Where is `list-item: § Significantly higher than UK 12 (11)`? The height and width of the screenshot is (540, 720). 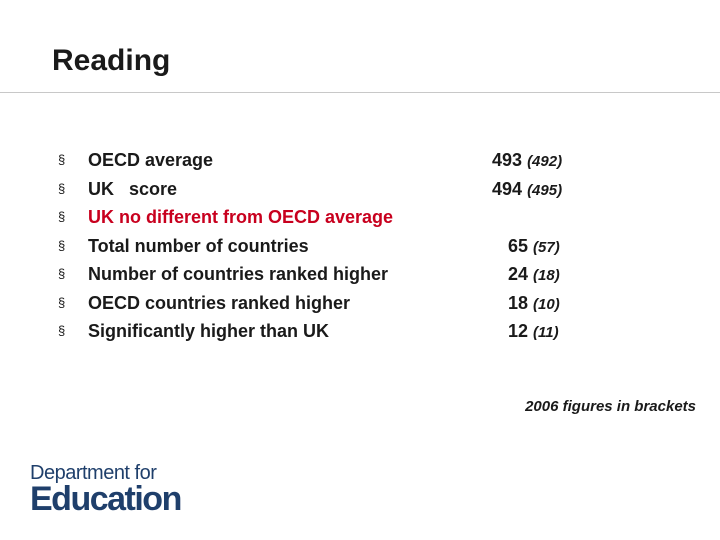
list-item: § Significantly higher than UK 12 (11) is located at coordinates (378, 331).